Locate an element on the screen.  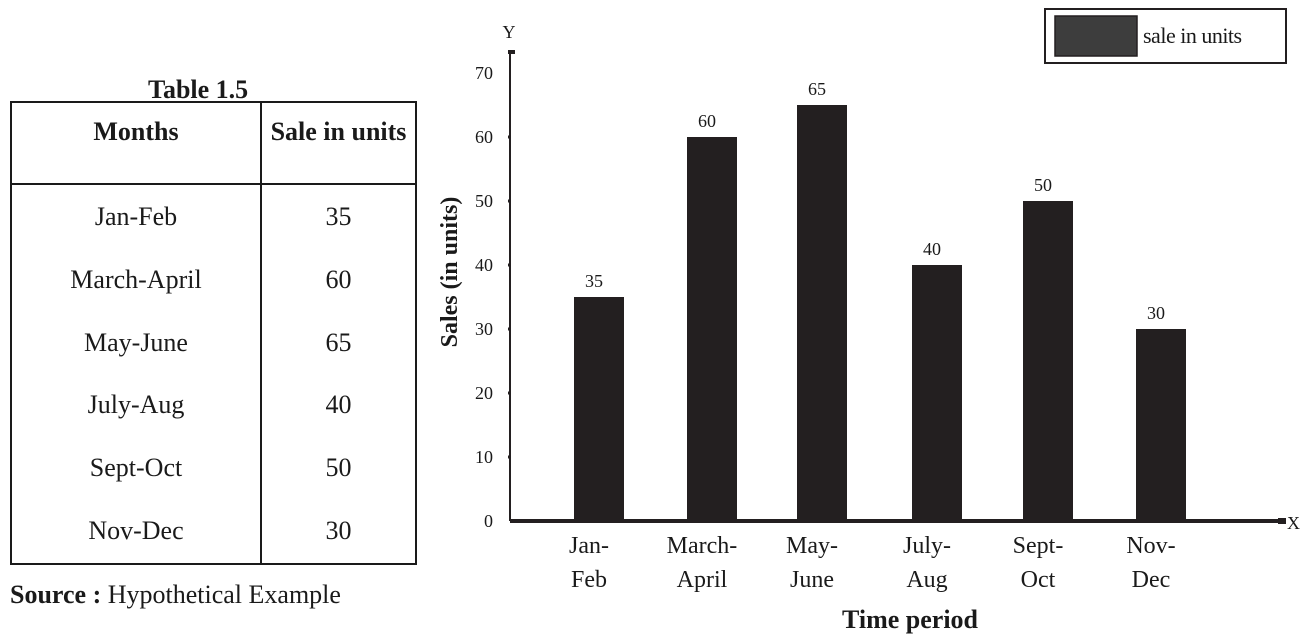
x-tick-label: July- is located at coordinates (927, 546).